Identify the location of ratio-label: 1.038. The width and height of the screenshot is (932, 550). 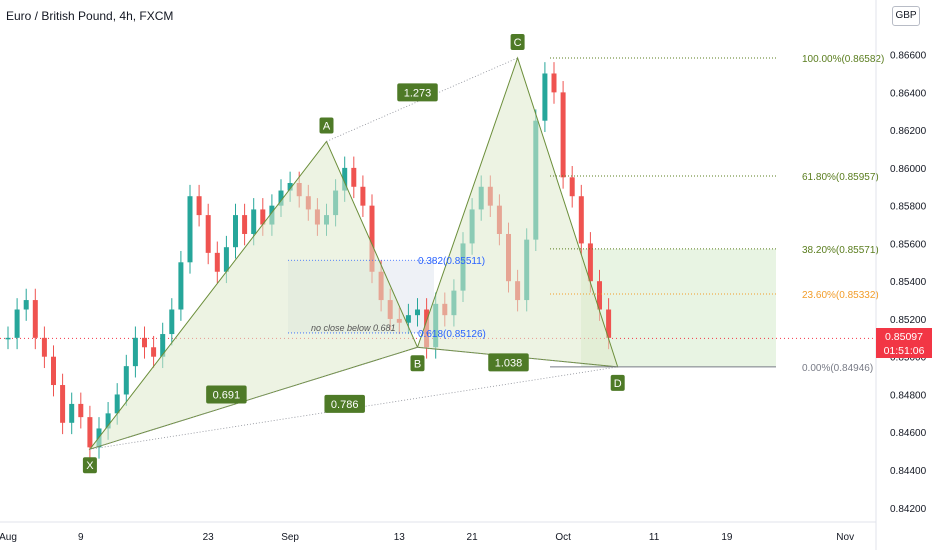
(509, 363).